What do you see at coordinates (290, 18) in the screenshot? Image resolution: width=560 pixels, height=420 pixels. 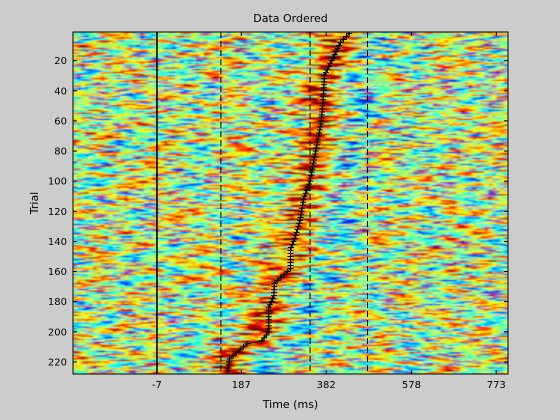 I see `chart-title: Data Ordered` at bounding box center [290, 18].